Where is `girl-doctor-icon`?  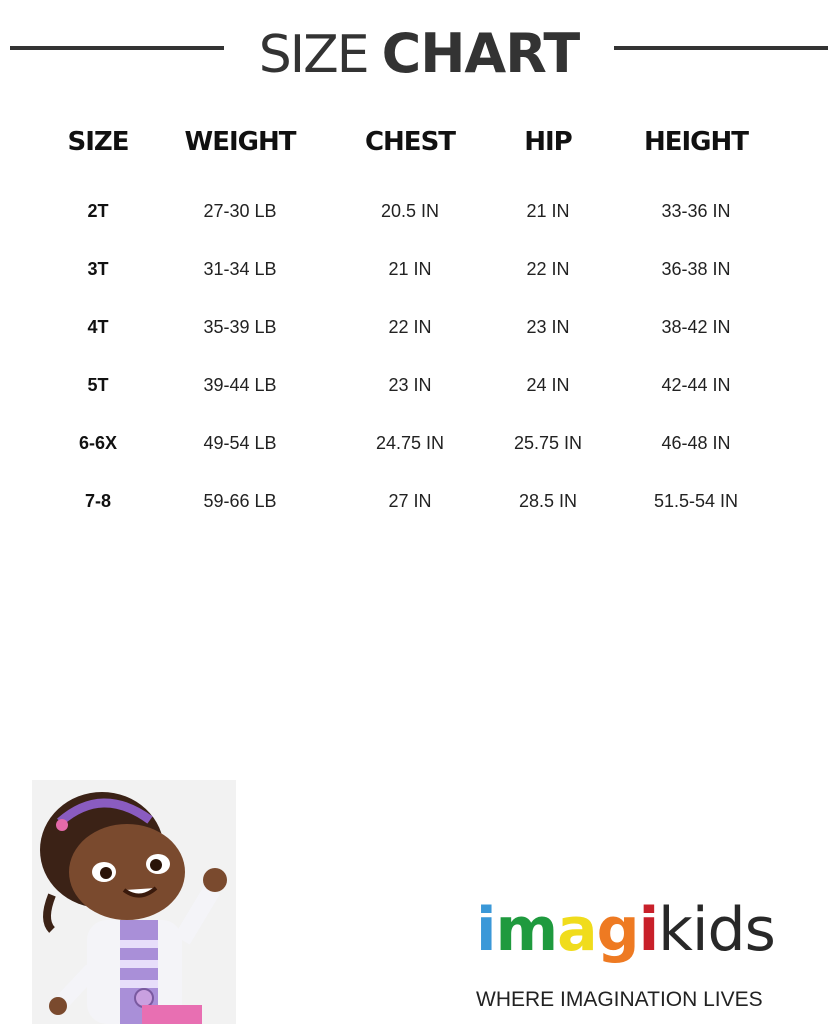
girl-doctor-icon is located at coordinates (133, 908).